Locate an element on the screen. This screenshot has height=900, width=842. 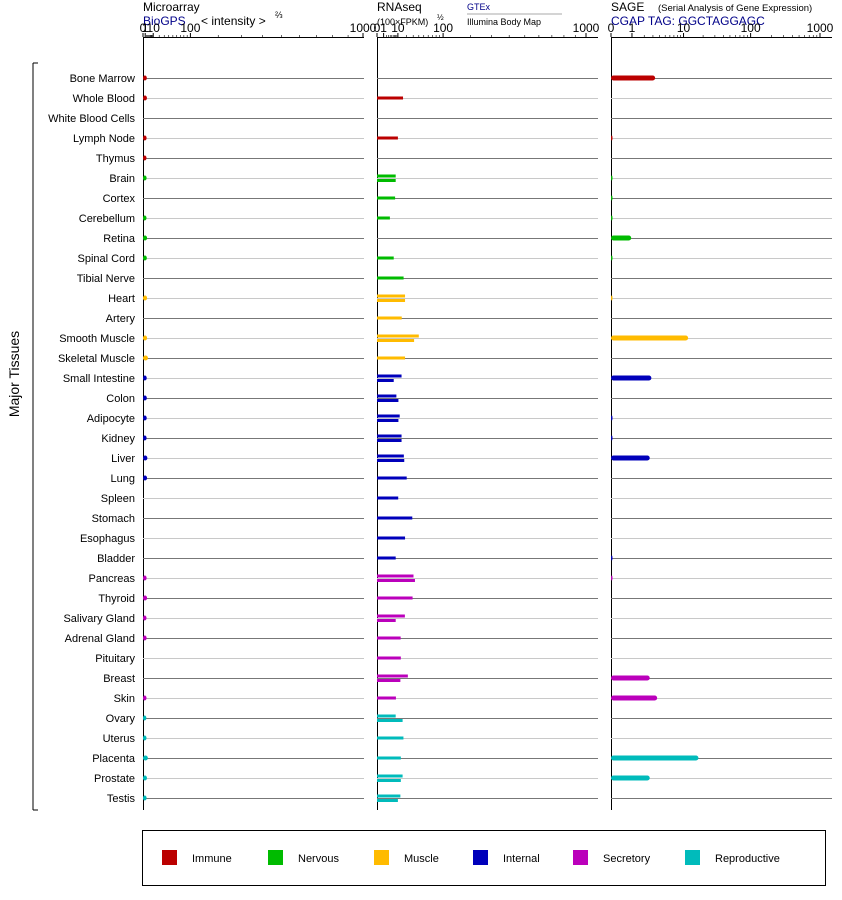
tissue-label: Uterus is located at coordinates (119, 739).